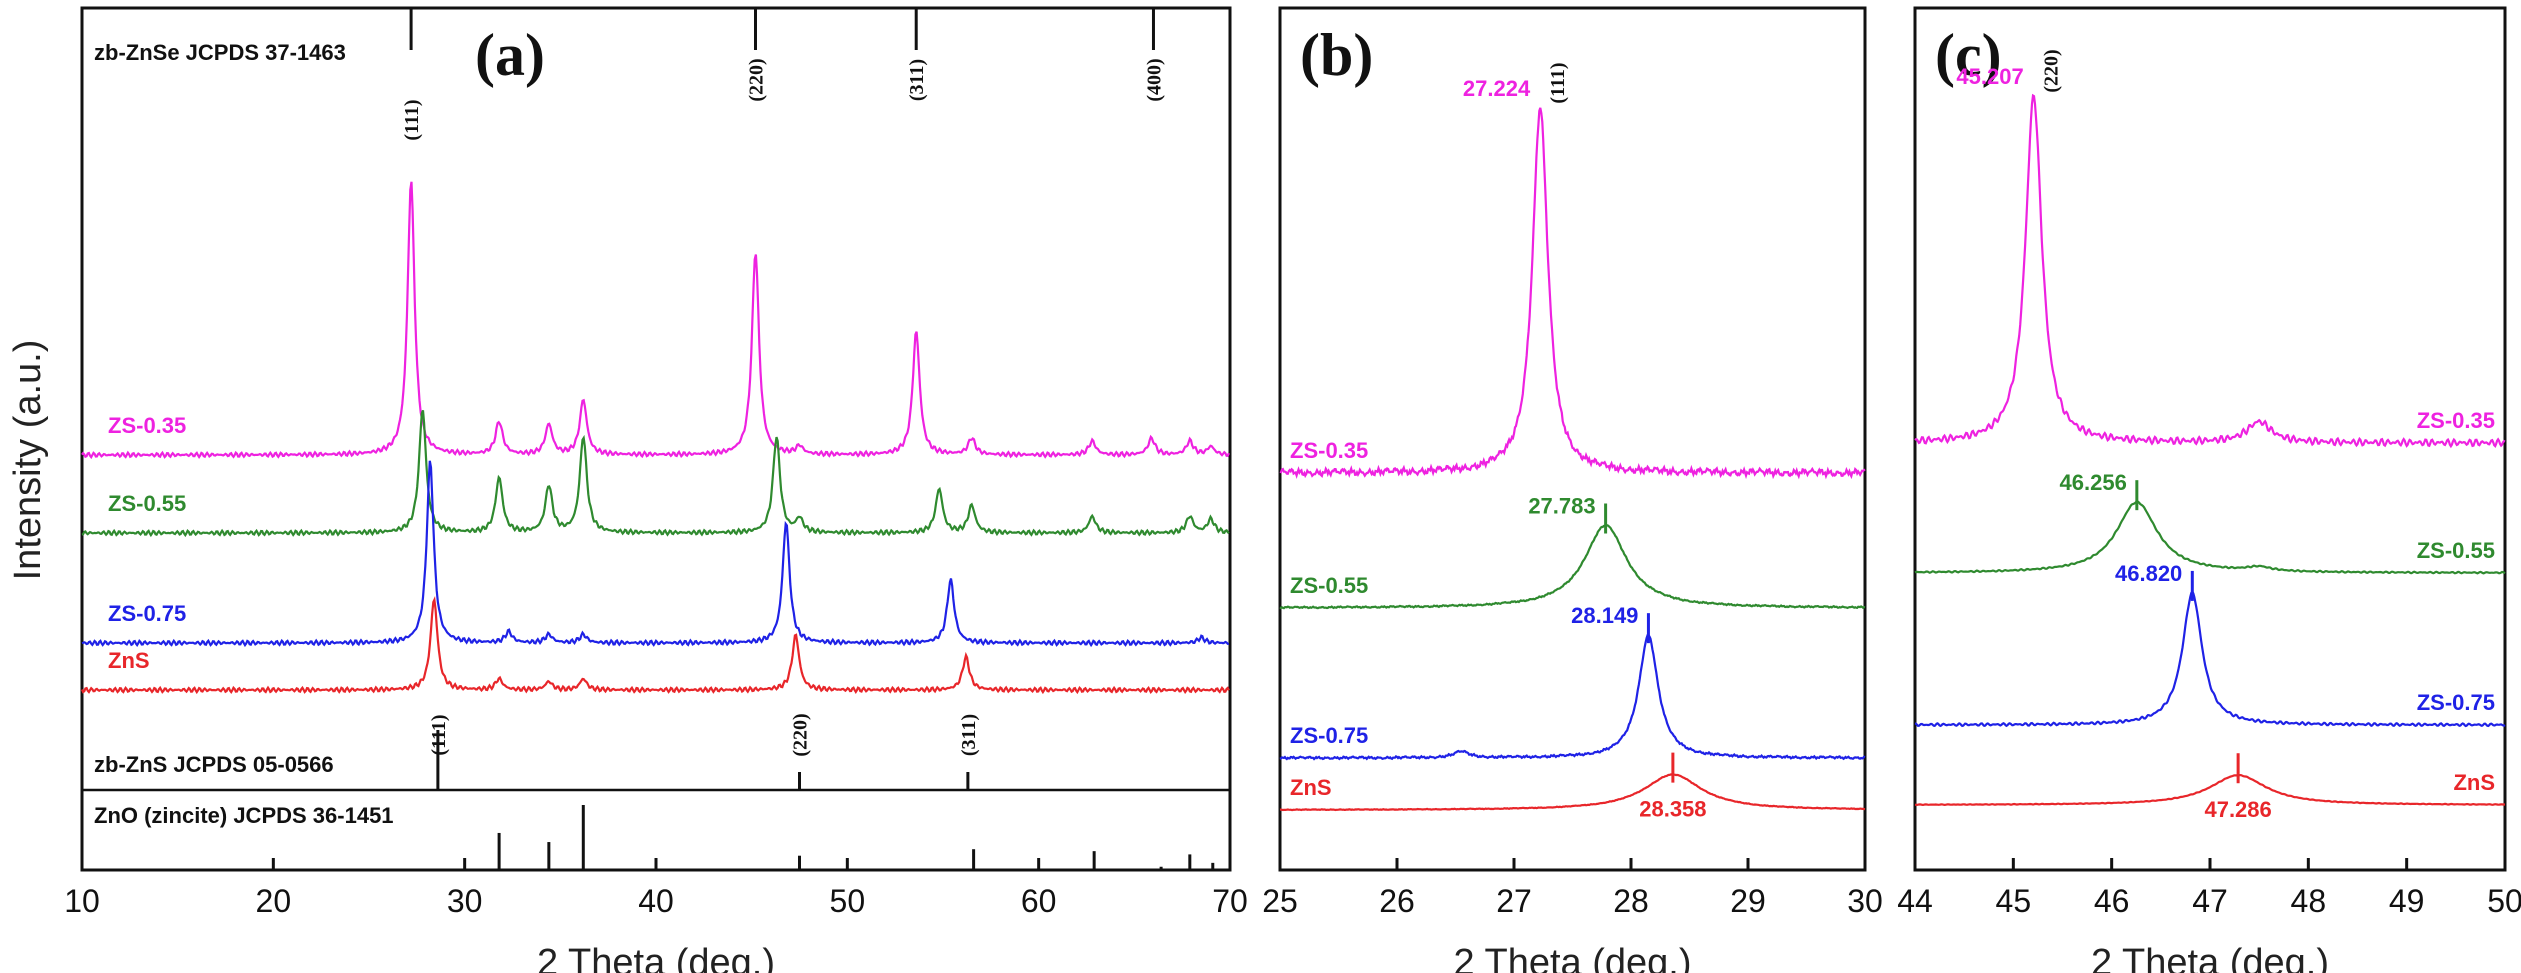 This screenshot has width=2521, height=973. What do you see at coordinates (655, 645) in the screenshot?
I see `panel-a-series-zns` at bounding box center [655, 645].